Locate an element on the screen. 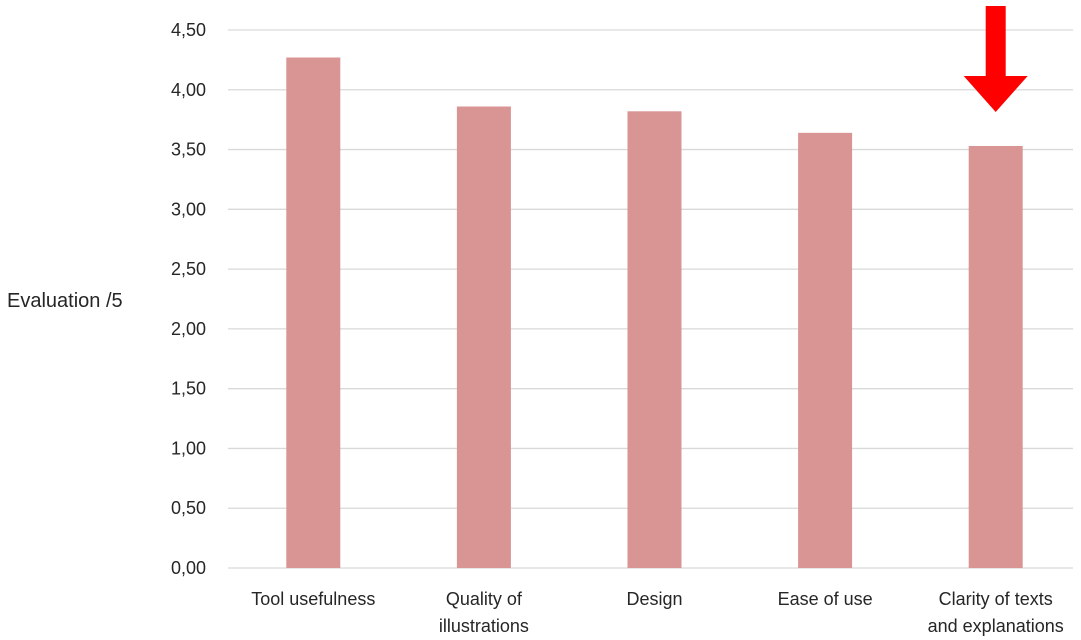 The height and width of the screenshot is (640, 1081). y-tick-label: 1,50 is located at coordinates (188, 389).